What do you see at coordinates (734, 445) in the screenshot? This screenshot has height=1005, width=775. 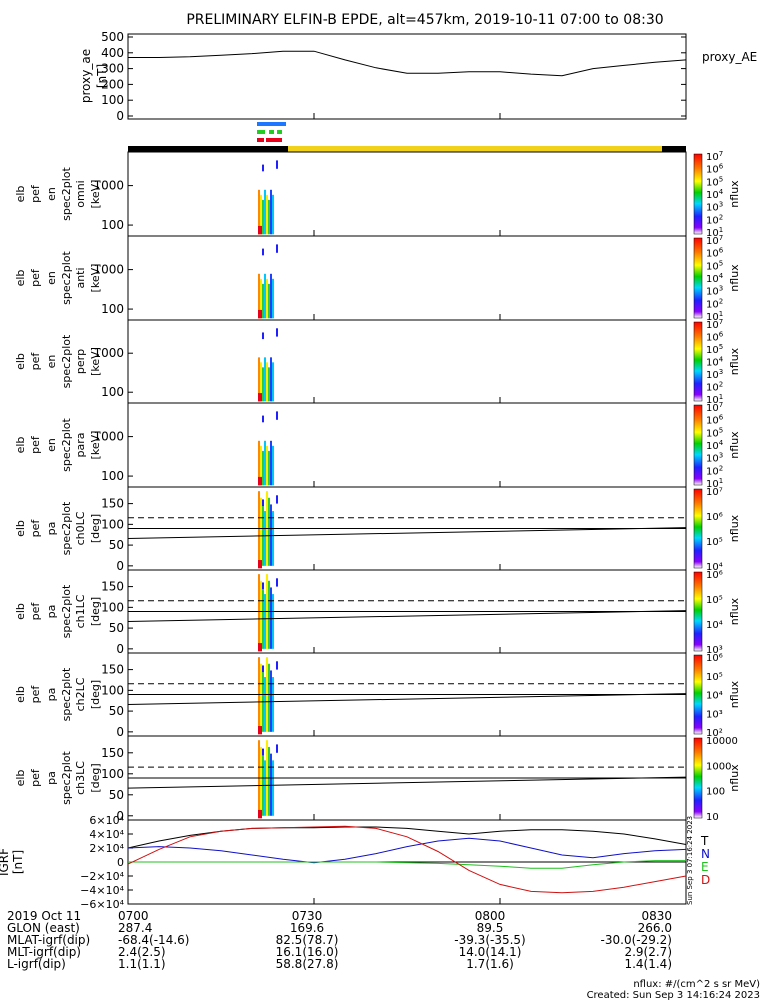 I see `colorbar-label: nflux` at bounding box center [734, 445].